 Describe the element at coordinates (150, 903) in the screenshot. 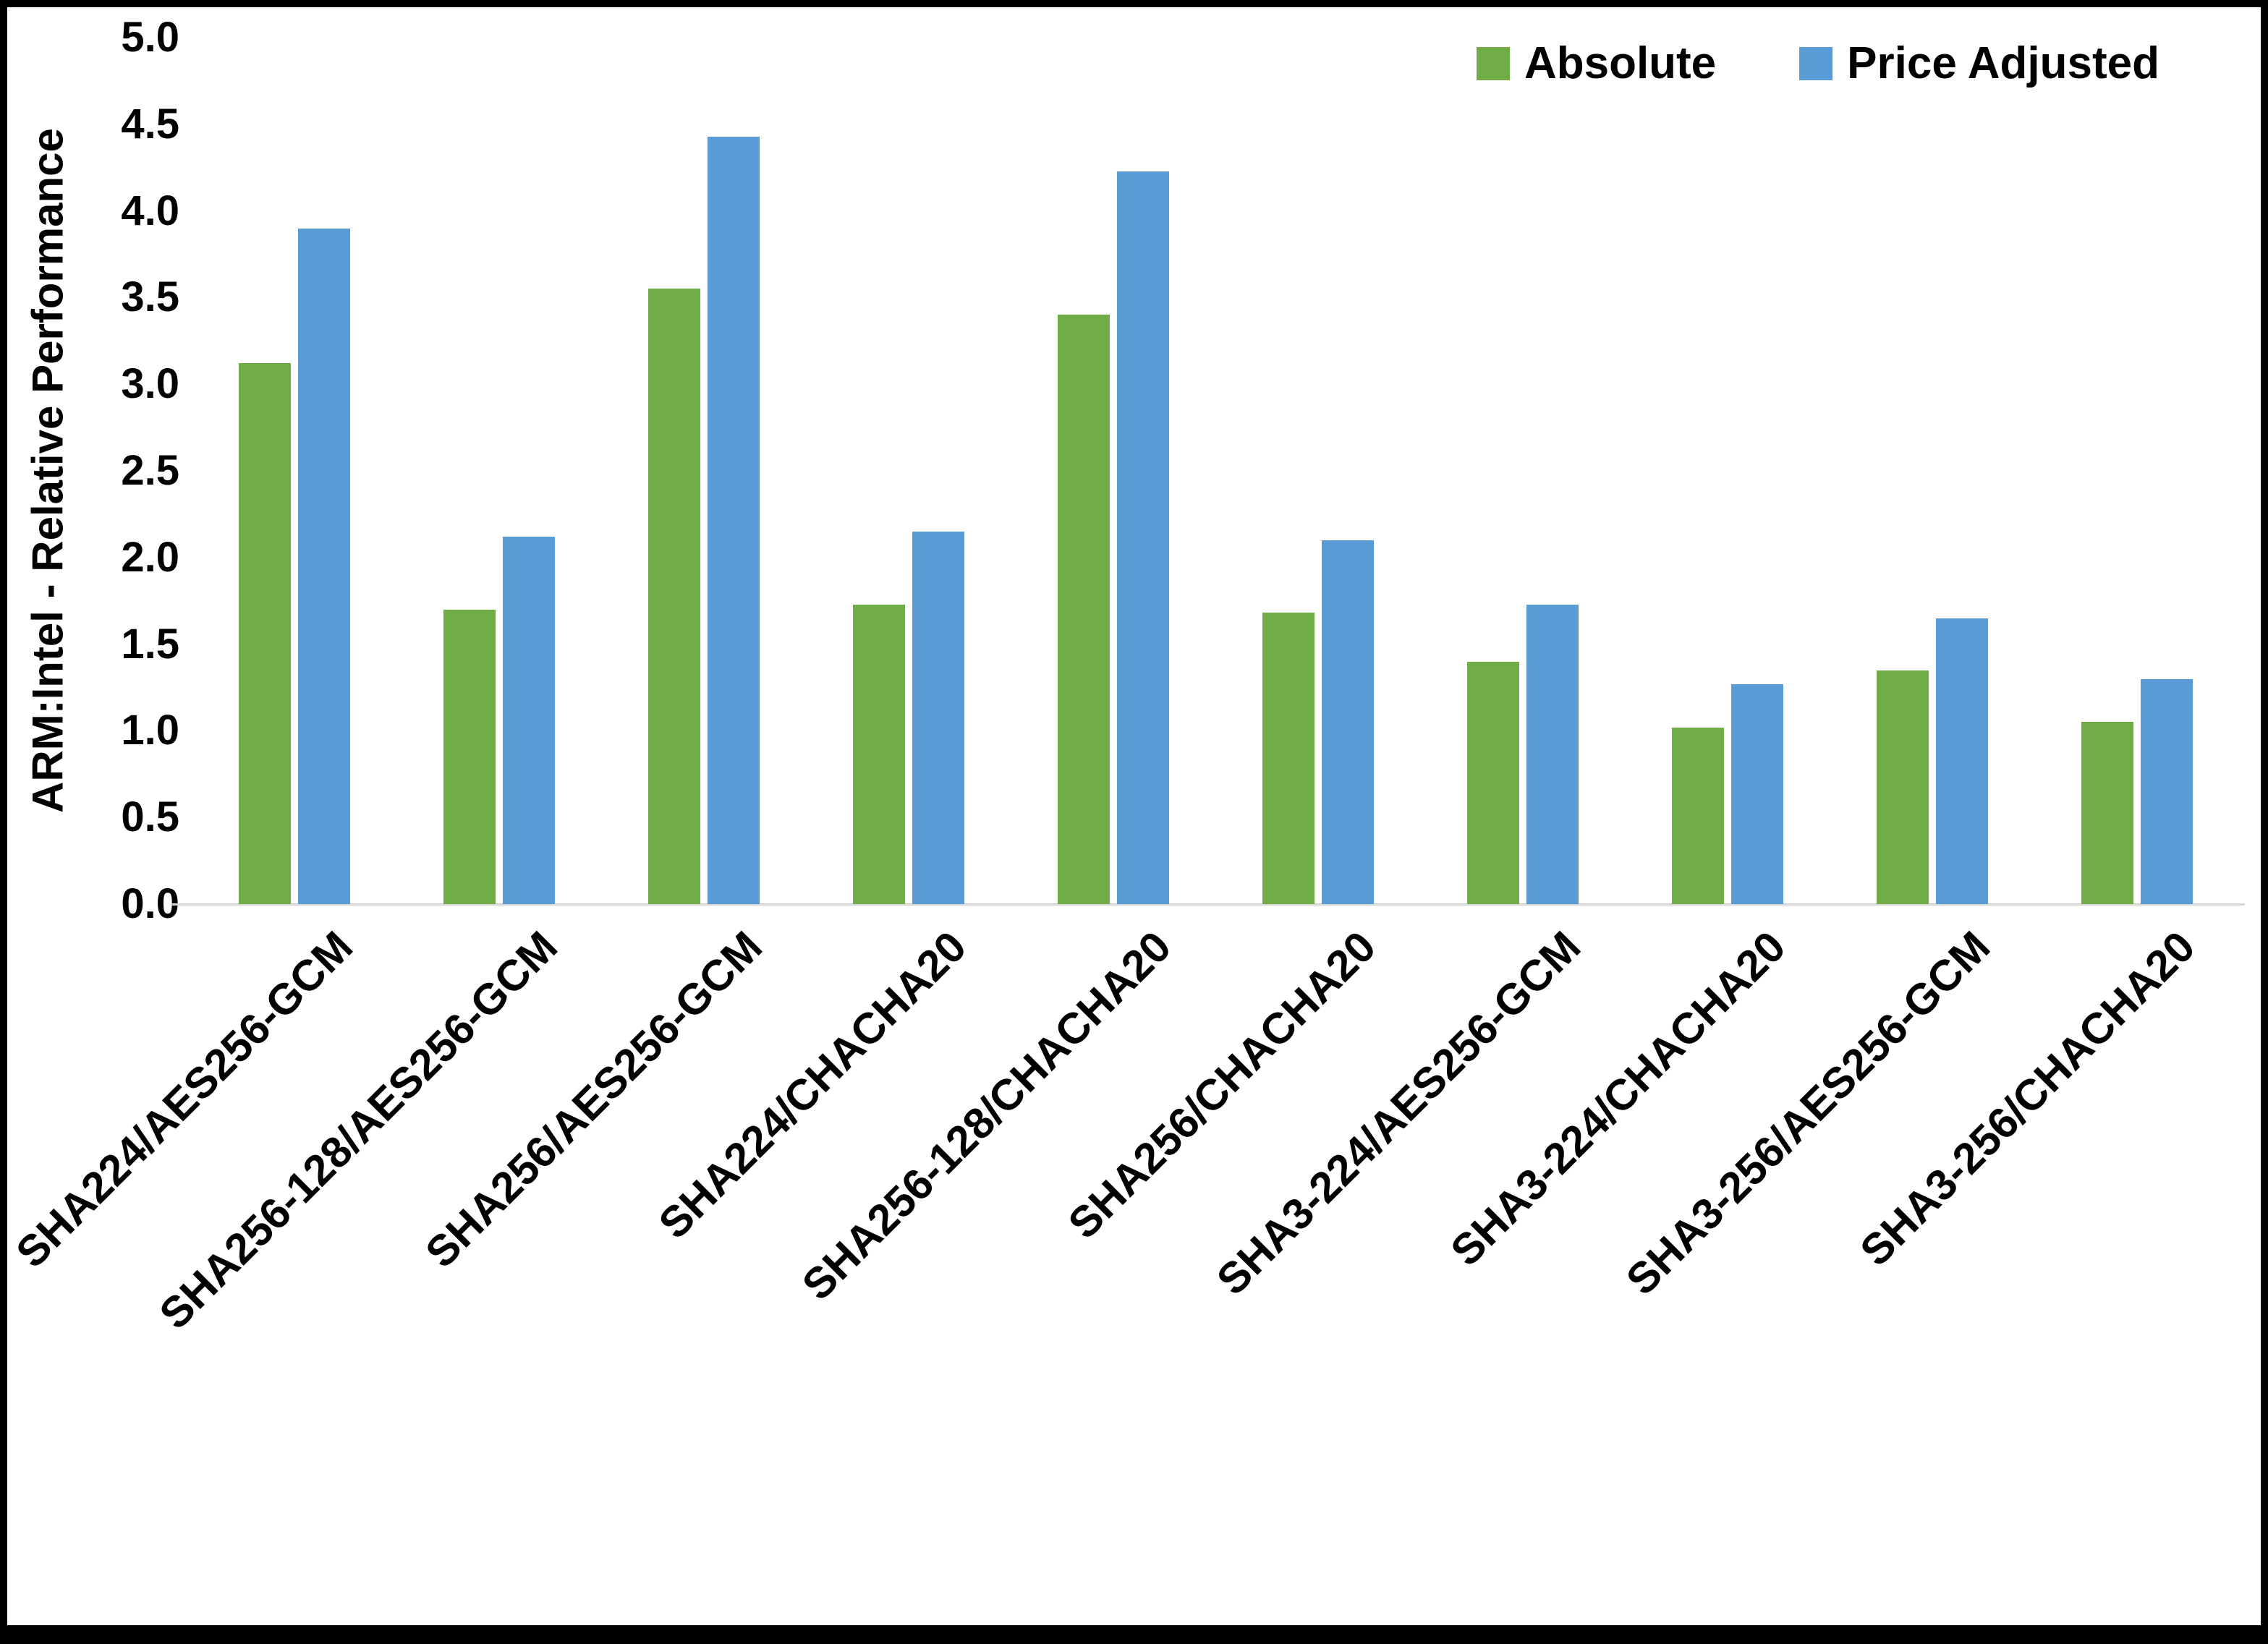

I see `y-tick-label: 0.0` at that location.